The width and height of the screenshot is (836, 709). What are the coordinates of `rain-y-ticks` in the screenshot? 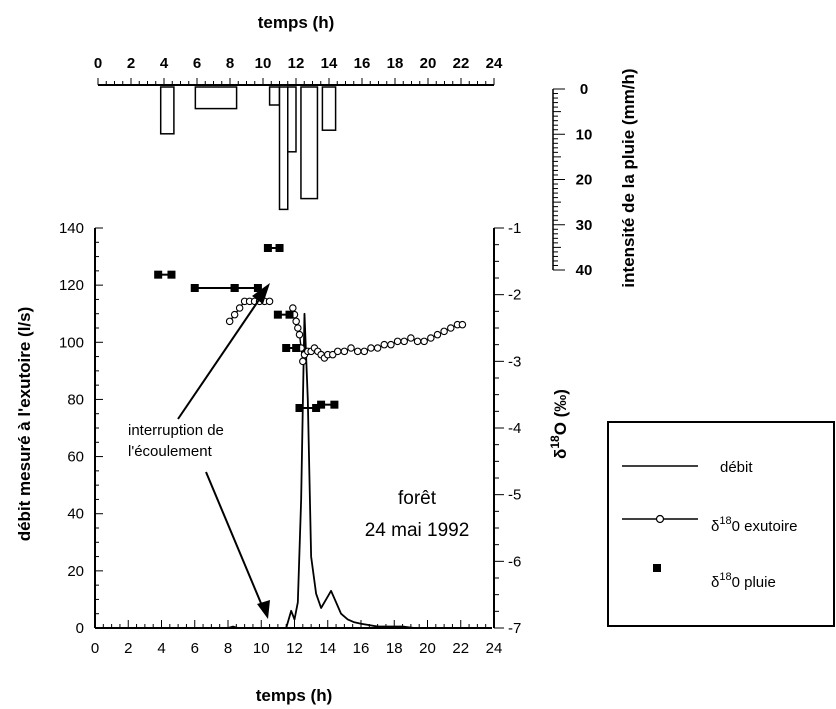 It's located at (559, 179).